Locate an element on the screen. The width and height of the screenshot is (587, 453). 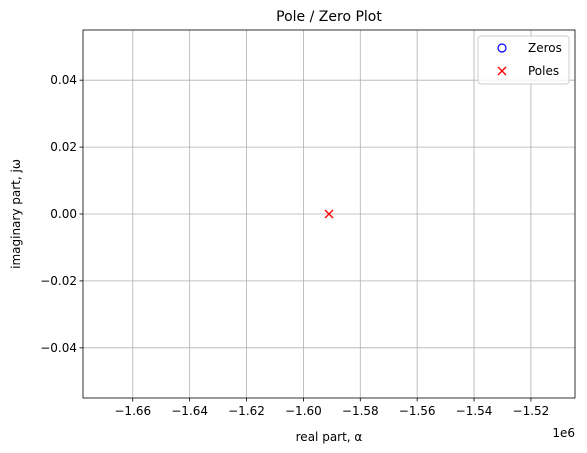
x-tick-label: −1.64 is located at coordinates (189, 411).